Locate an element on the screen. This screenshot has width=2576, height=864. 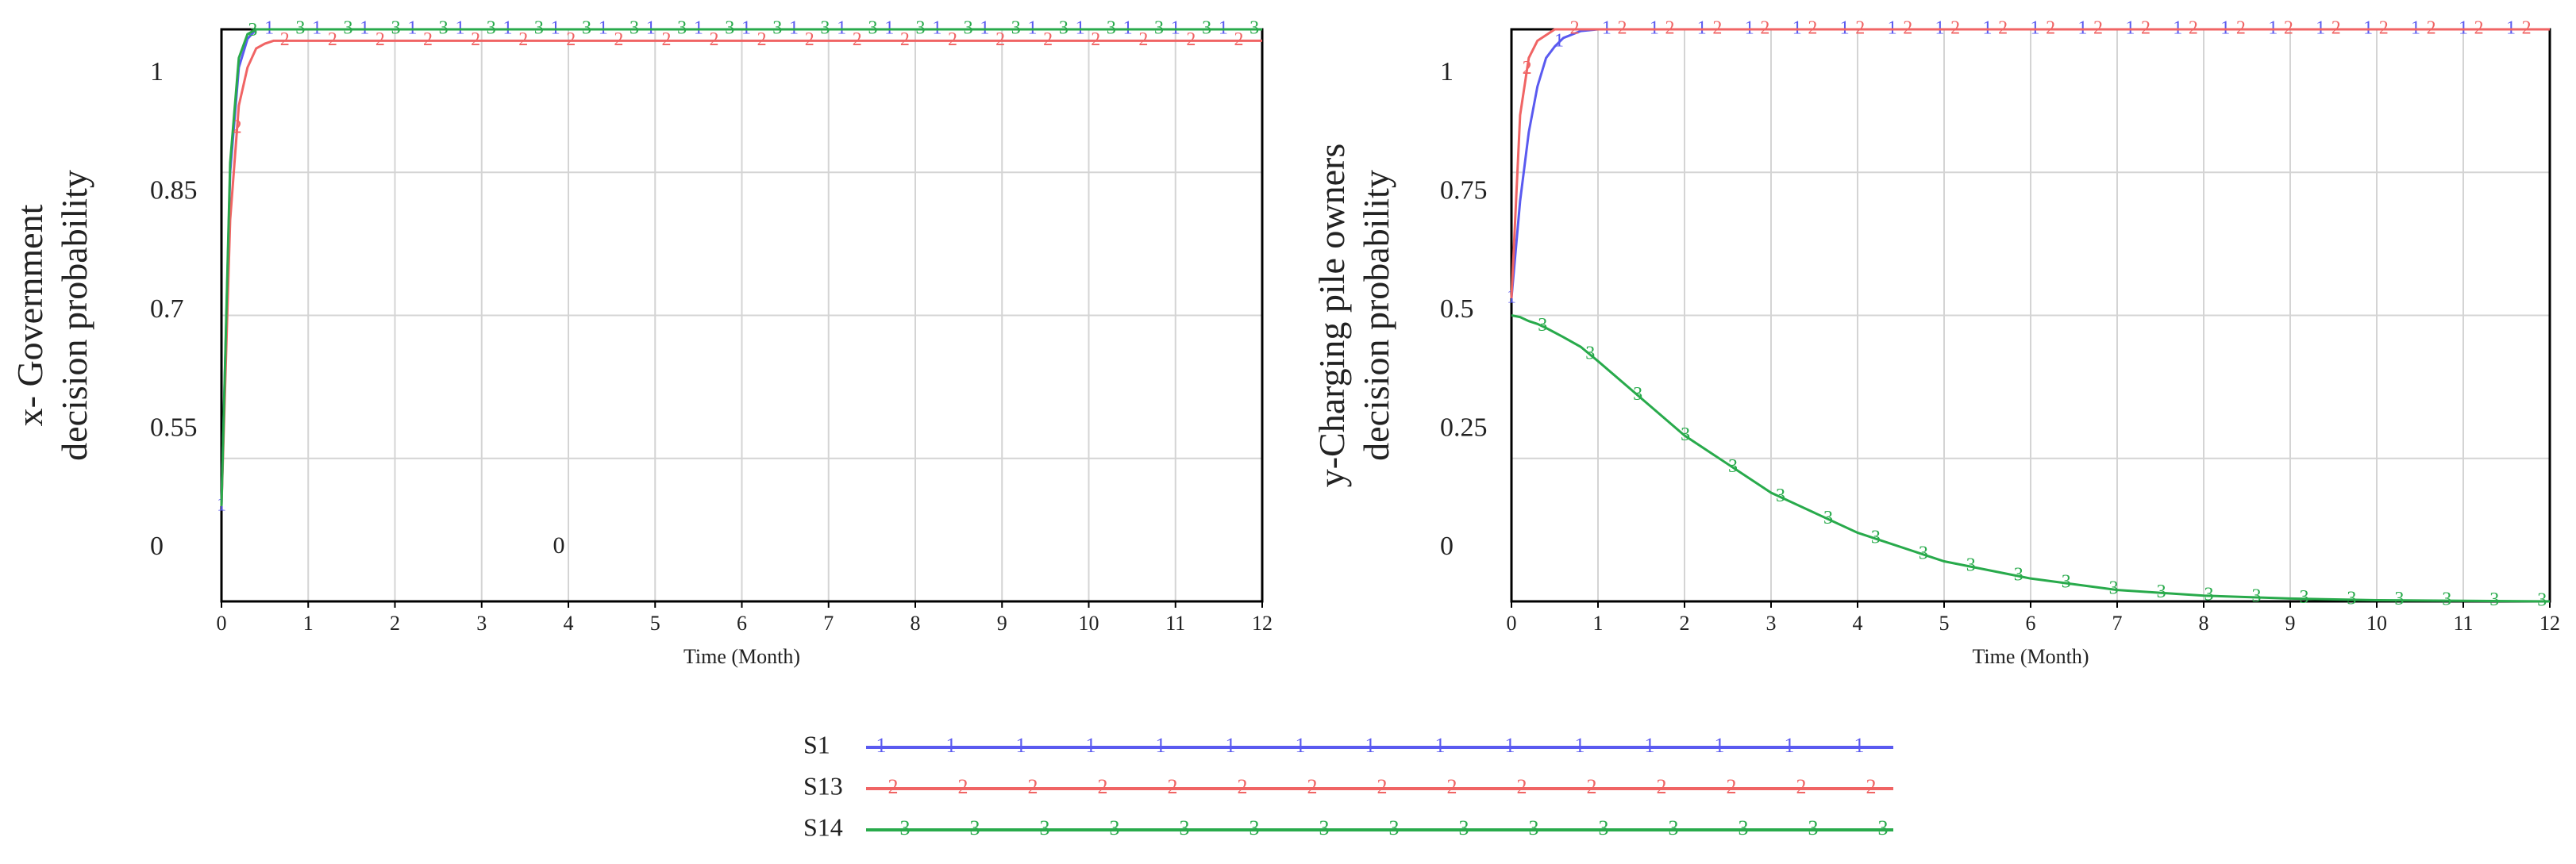
x-tick-label: 8 is located at coordinates (2204, 624).